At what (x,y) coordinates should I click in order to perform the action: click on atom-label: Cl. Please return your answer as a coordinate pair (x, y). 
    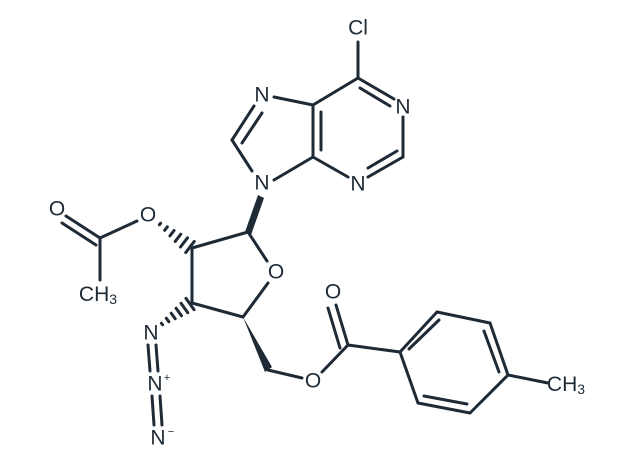
    Looking at the image, I should click on (358, 28).